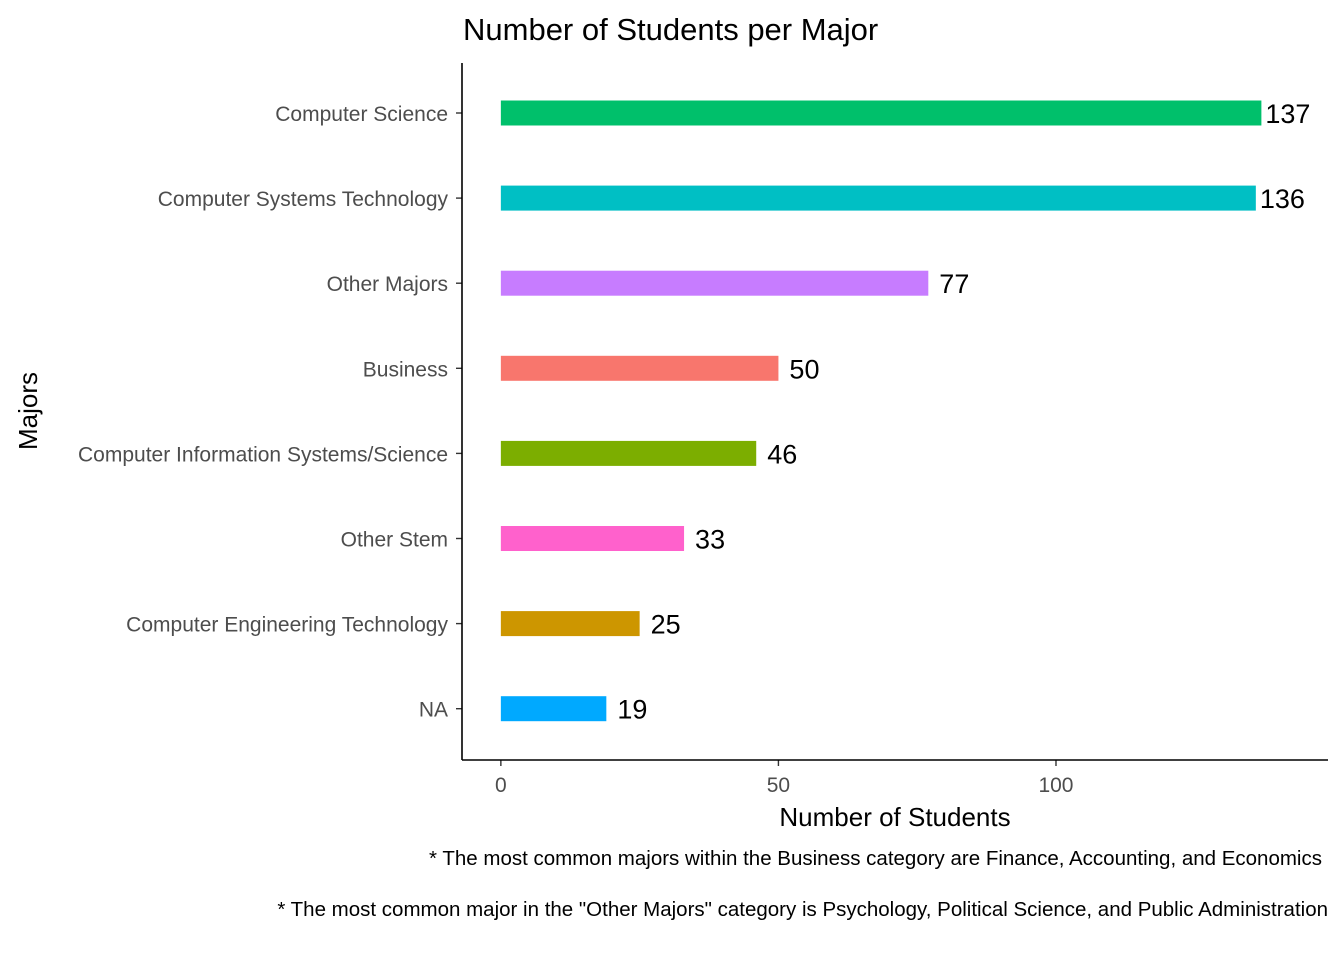 The width and height of the screenshot is (1344, 960). Describe the element at coordinates (1055, 785) in the screenshot. I see `x-tick-label-100: 100` at that location.